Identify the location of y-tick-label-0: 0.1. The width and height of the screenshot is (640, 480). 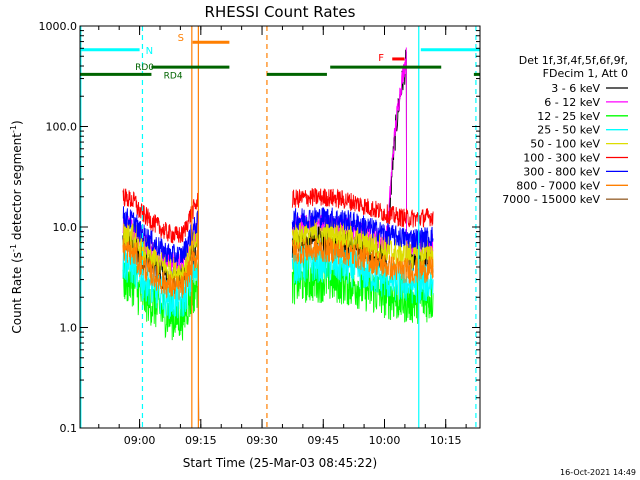
(69, 428).